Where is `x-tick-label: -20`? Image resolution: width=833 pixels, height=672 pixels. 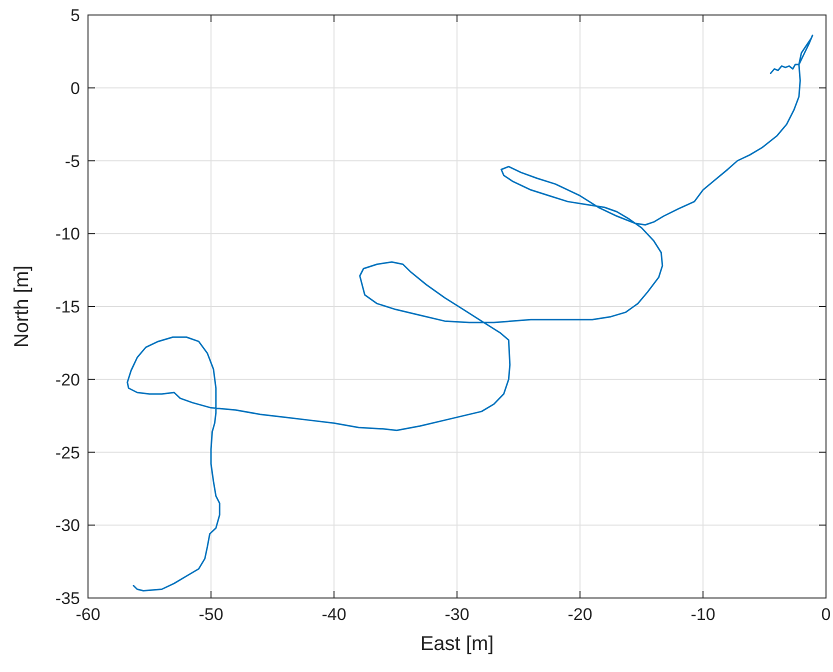 x-tick-label: -20 is located at coordinates (580, 614).